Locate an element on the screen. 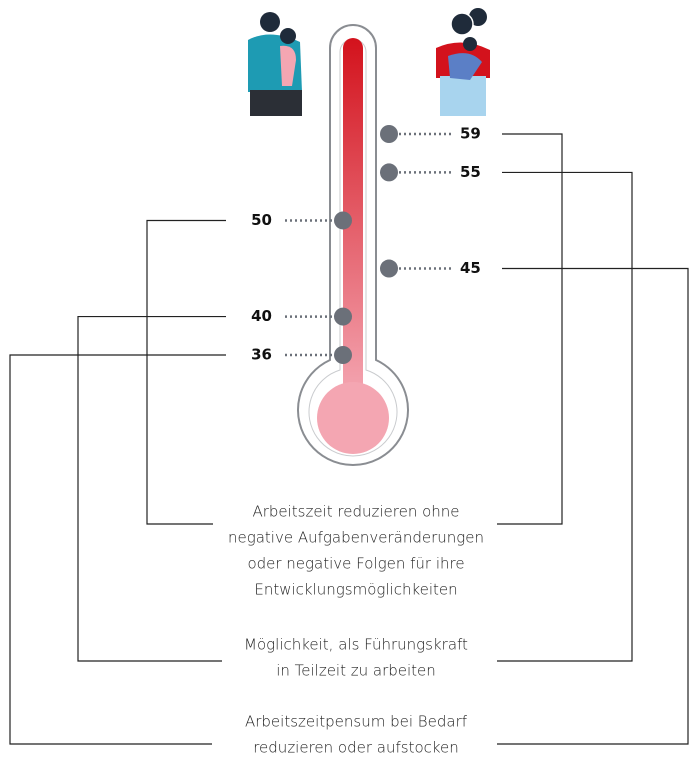  category-label: Arbeitszeitpensum bei Bedarf is located at coordinates (356, 722).